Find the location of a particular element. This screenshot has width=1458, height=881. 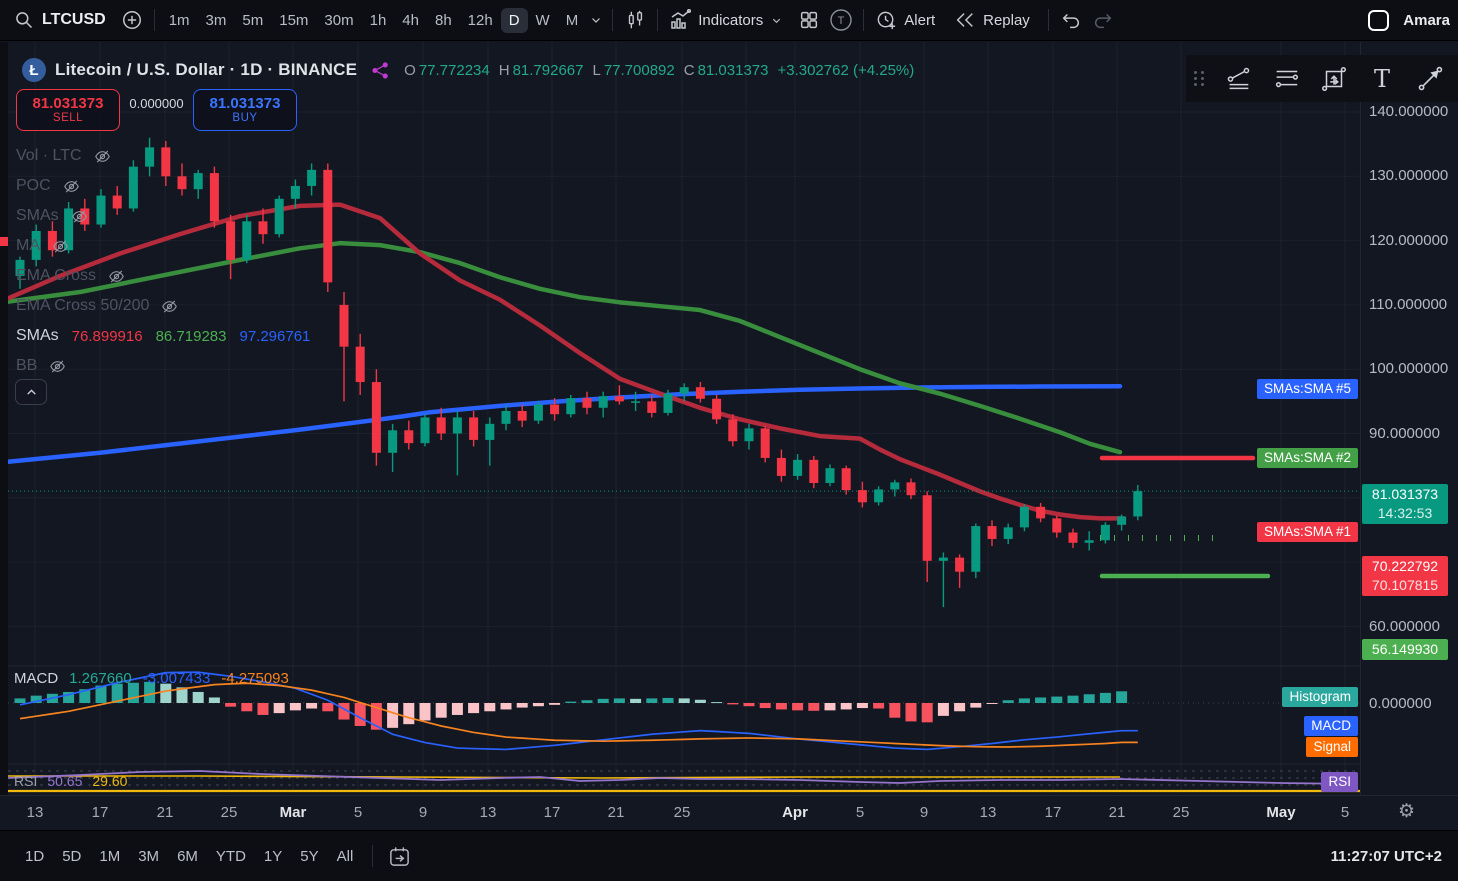

range-button-5y: 5Y is located at coordinates (309, 856).